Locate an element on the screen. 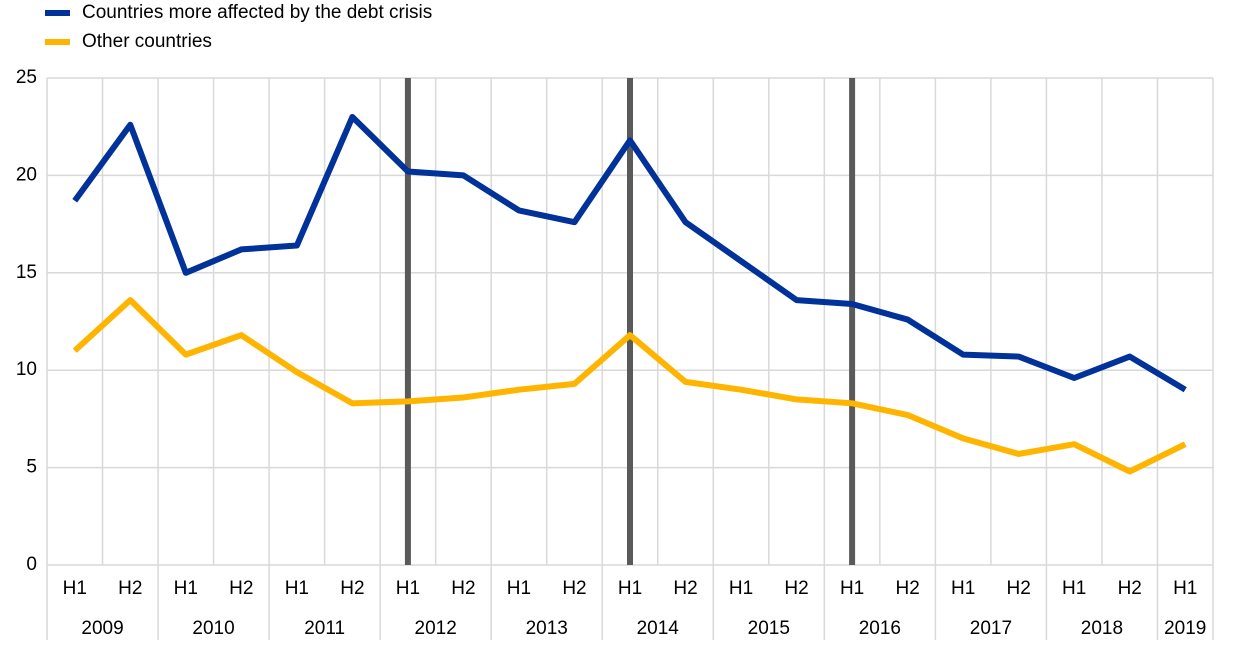  y-tick-label: 10 is located at coordinates (26, 369).